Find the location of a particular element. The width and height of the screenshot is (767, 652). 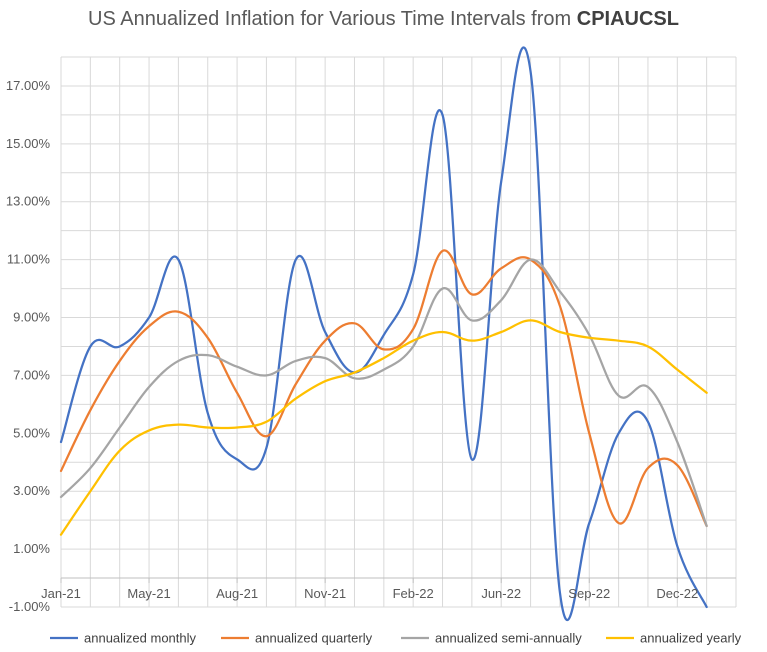

legend-label: annualized monthly is located at coordinates (140, 638).